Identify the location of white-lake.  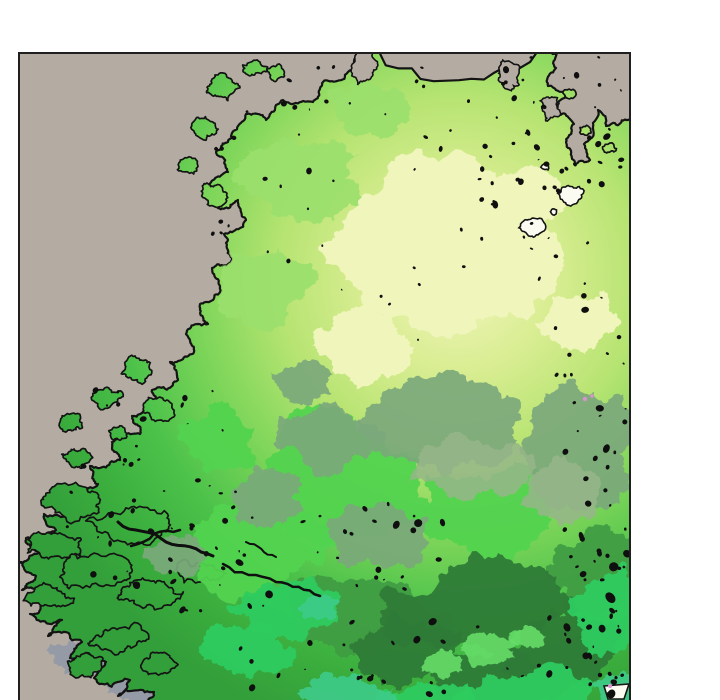
(553, 212).